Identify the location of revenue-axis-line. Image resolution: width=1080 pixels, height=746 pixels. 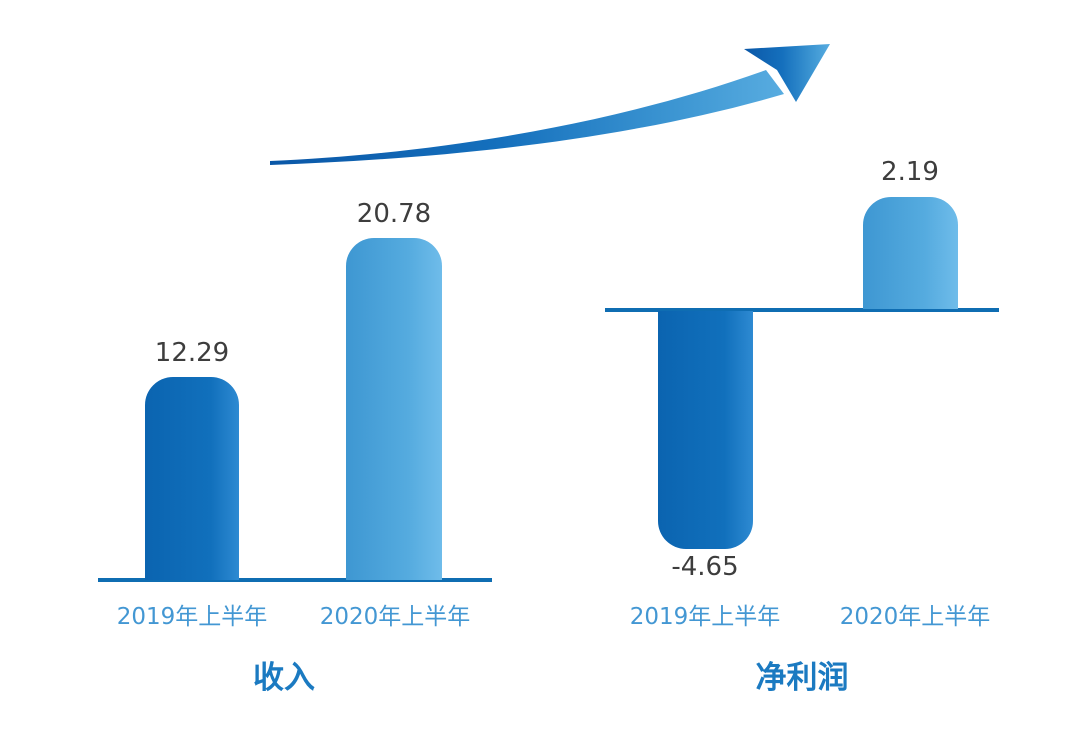
(295, 580).